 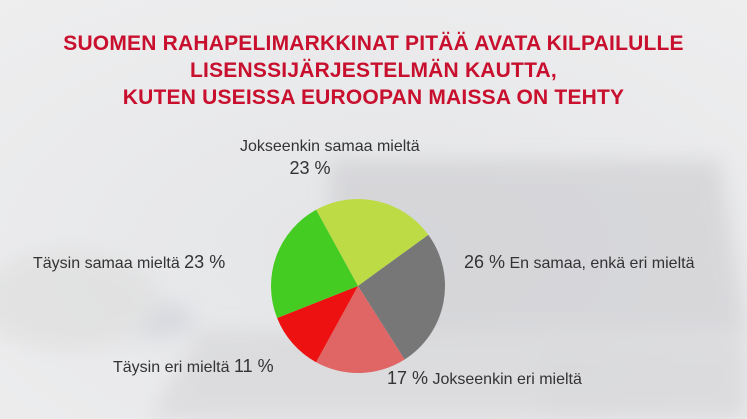 What do you see at coordinates (171, 367) in the screenshot?
I see `label-taysin-eri-text: Täysin eri mieltä` at bounding box center [171, 367].